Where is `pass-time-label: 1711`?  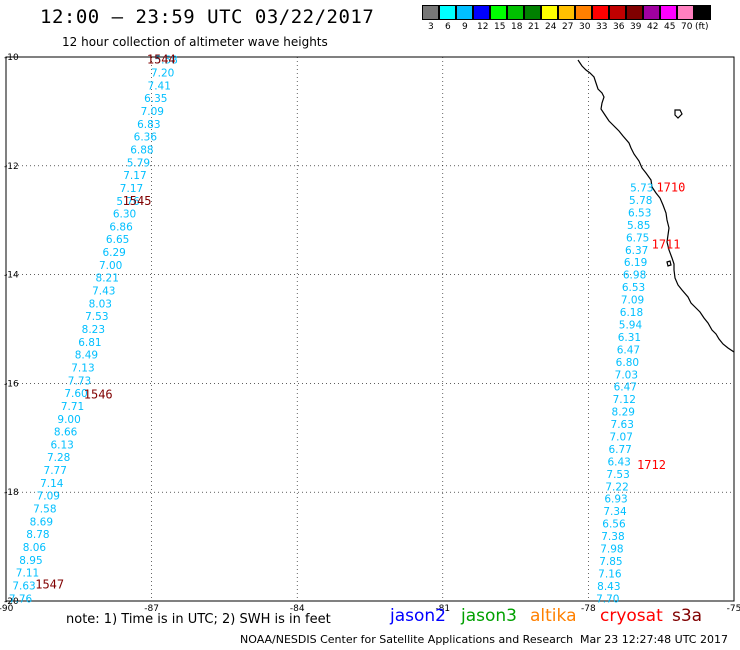
pass-time-label: 1711 is located at coordinates (666, 245).